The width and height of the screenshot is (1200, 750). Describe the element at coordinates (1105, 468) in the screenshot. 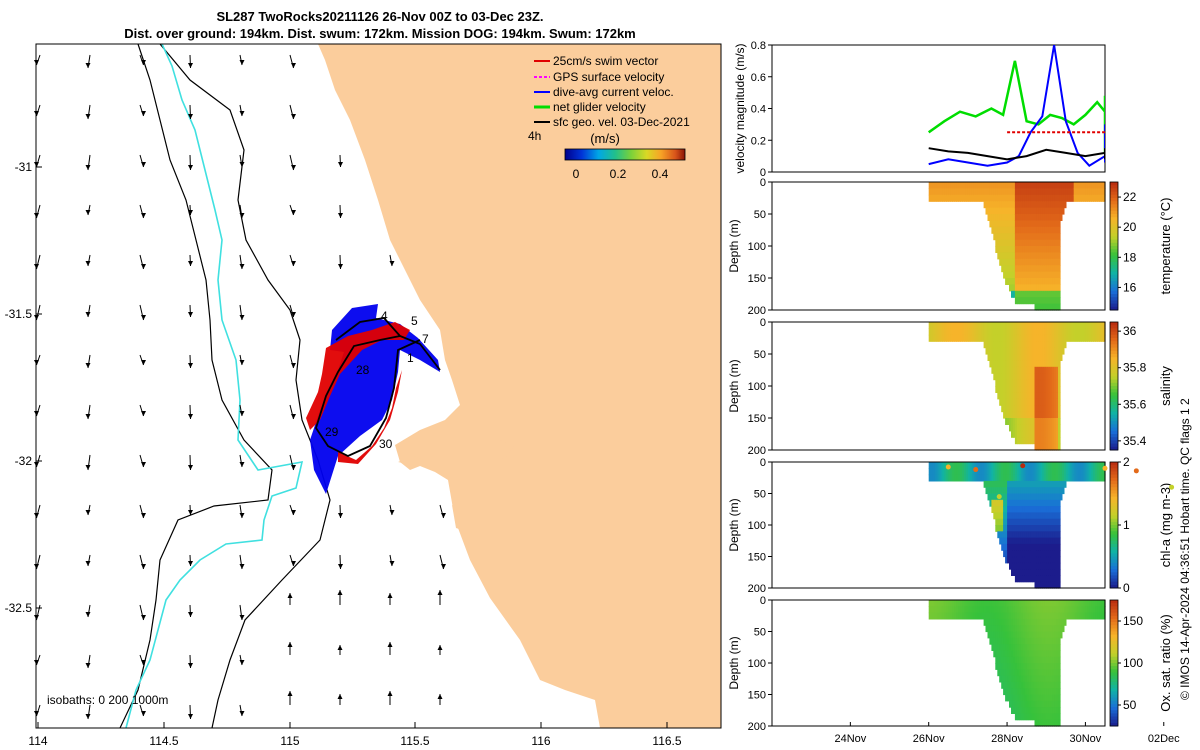

I see `chl-a-marker` at that location.